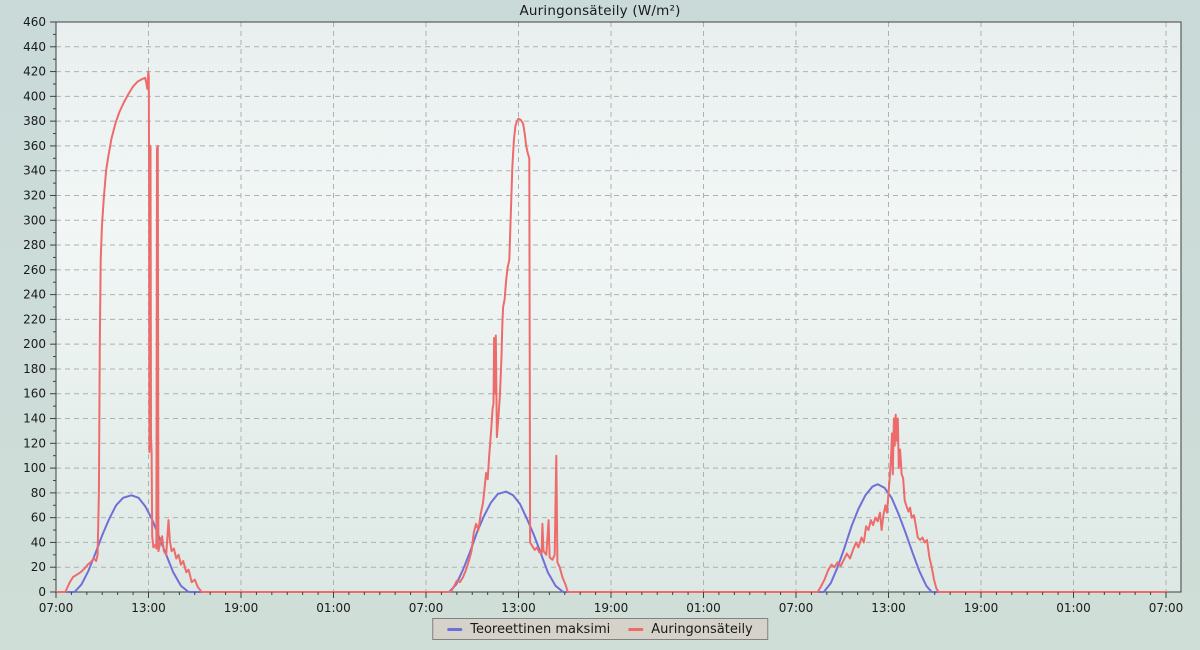  What do you see at coordinates (34, 47) in the screenshot?
I see `y-tick-label: 440` at bounding box center [34, 47].